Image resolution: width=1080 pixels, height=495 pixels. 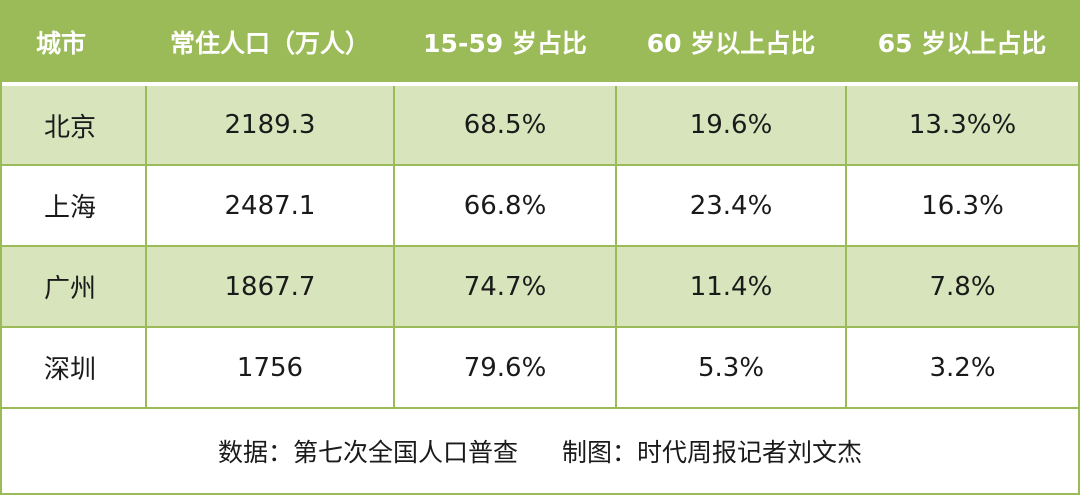 I want to click on column-header-age-15-59: 15-59 岁占比, so click(x=505, y=44).